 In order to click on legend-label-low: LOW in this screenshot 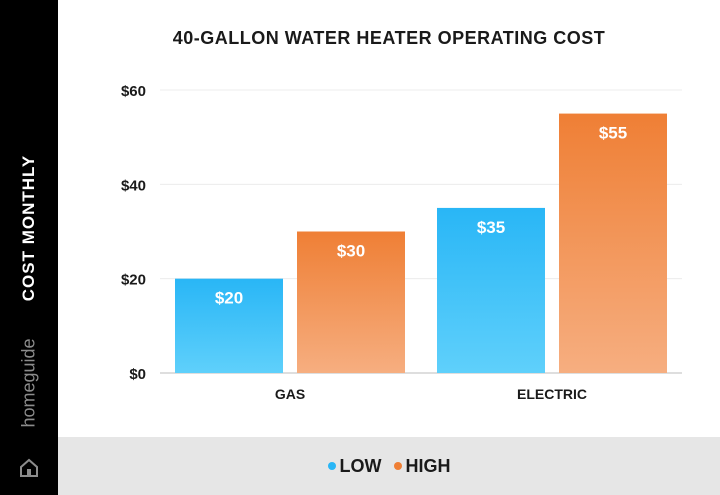, I will do `click(360, 465)`.